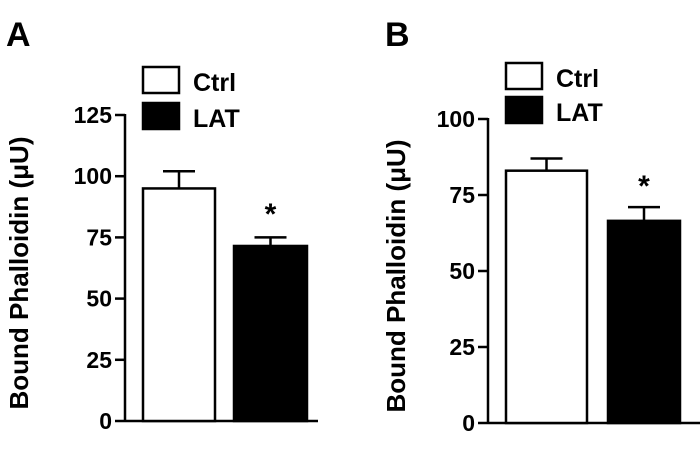 The image size is (700, 454). I want to click on y-tick-label: 125, so click(93, 115).